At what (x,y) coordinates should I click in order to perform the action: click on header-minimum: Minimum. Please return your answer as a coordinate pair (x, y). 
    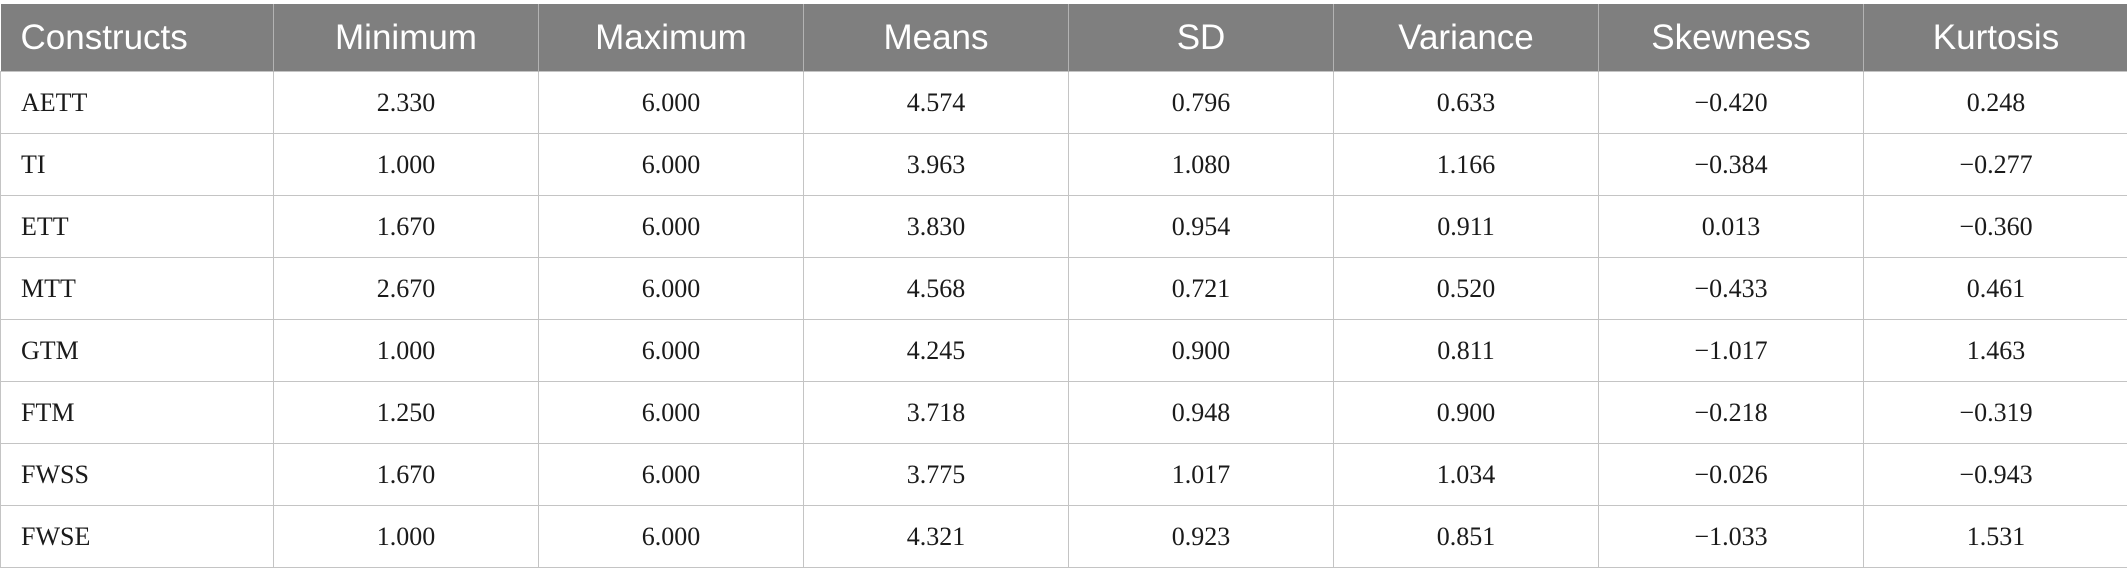
    Looking at the image, I should click on (406, 38).